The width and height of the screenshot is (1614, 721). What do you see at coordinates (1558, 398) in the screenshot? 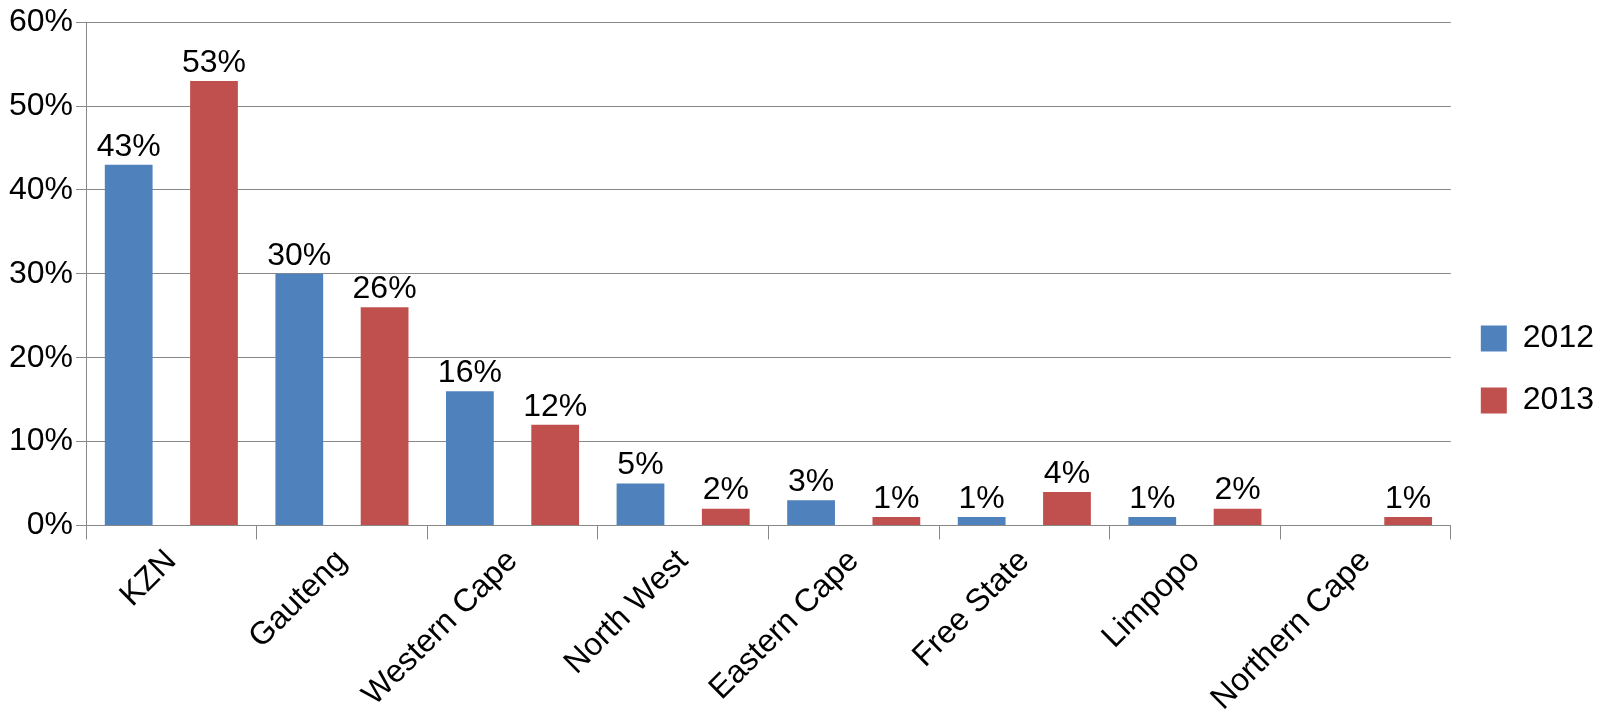
I see `legend-label: 2013` at bounding box center [1558, 398].